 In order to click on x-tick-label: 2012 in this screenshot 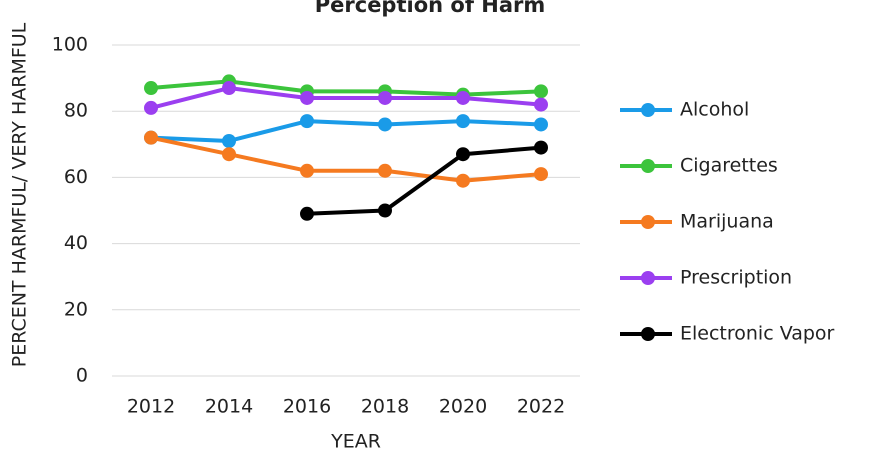, I will do `click(151, 407)`.